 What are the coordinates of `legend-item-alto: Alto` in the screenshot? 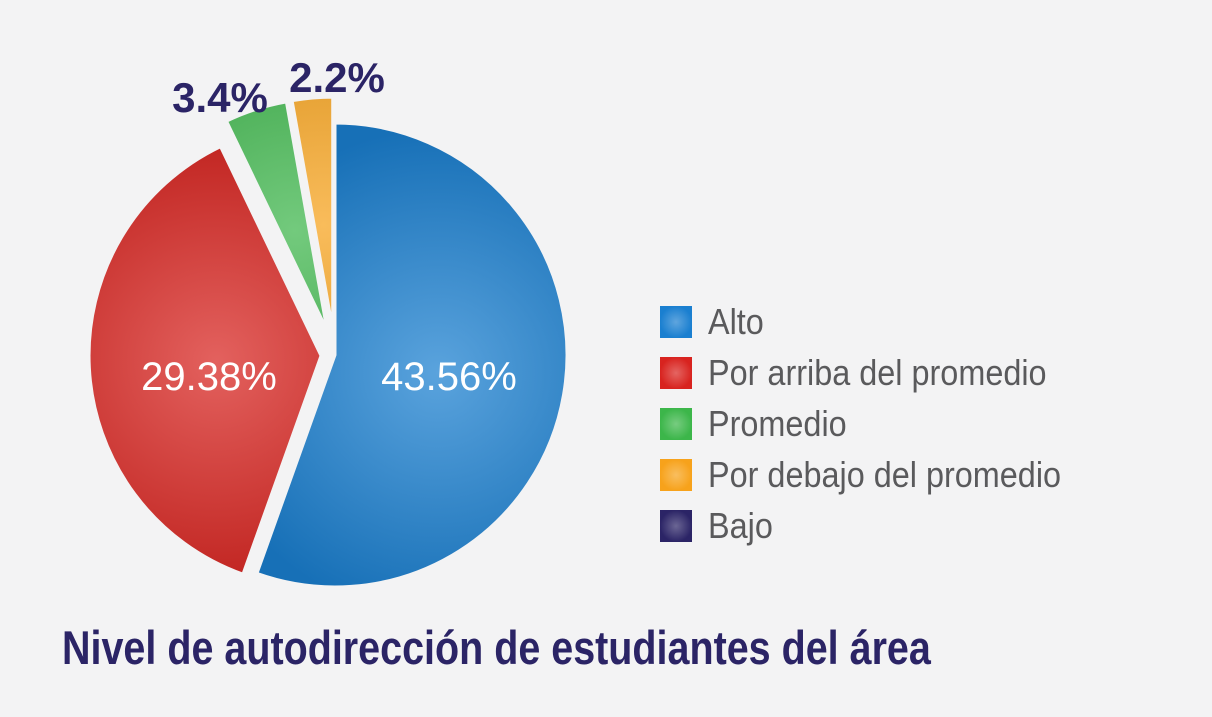 It's located at (880, 321).